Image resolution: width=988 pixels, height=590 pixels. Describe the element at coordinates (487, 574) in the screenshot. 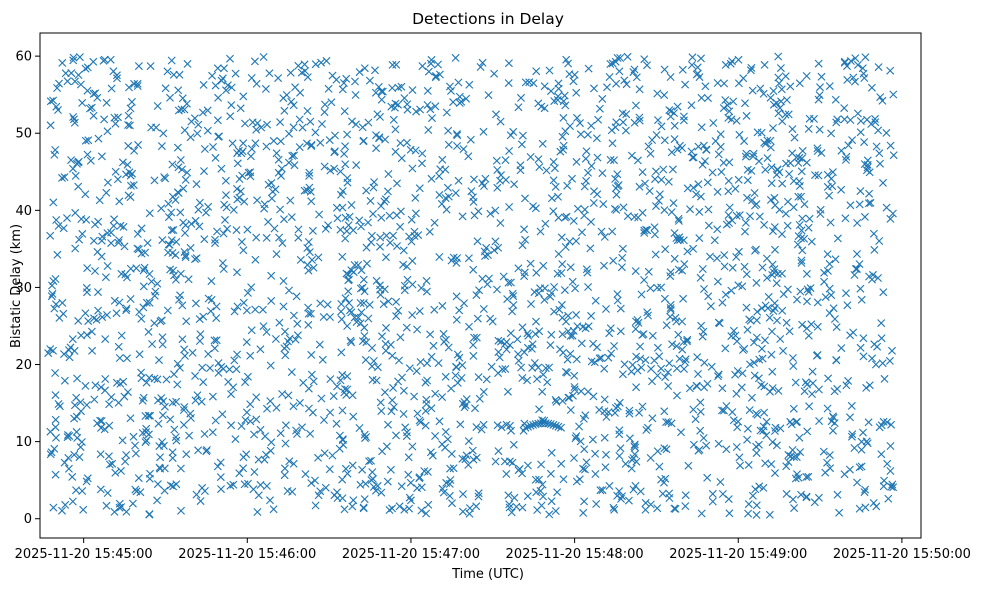

I see `x-axis-label: Time (UTC)` at that location.